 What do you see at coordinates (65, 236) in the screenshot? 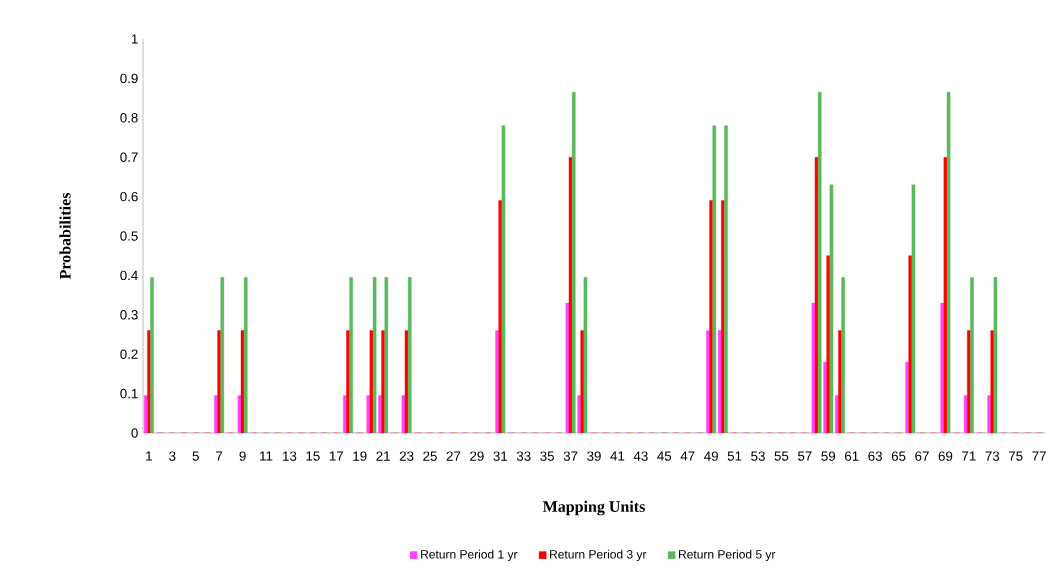
I see `y-axis-title: Probabilities` at bounding box center [65, 236].